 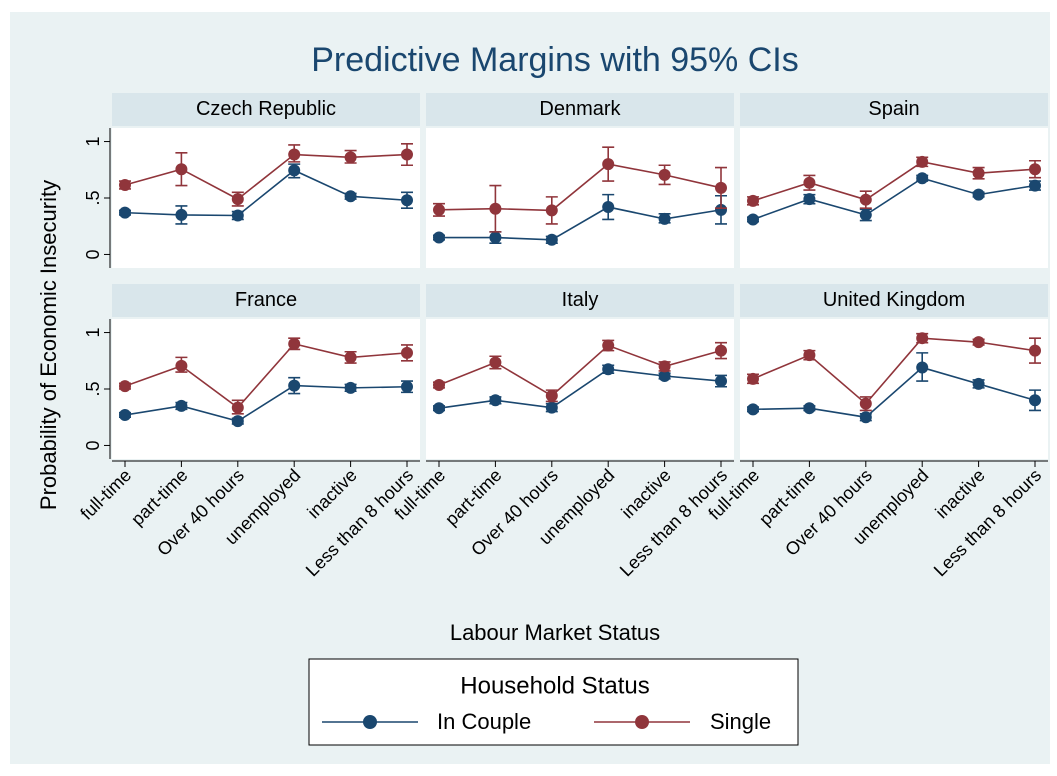 I want to click on panel-title: France, so click(x=266, y=300).